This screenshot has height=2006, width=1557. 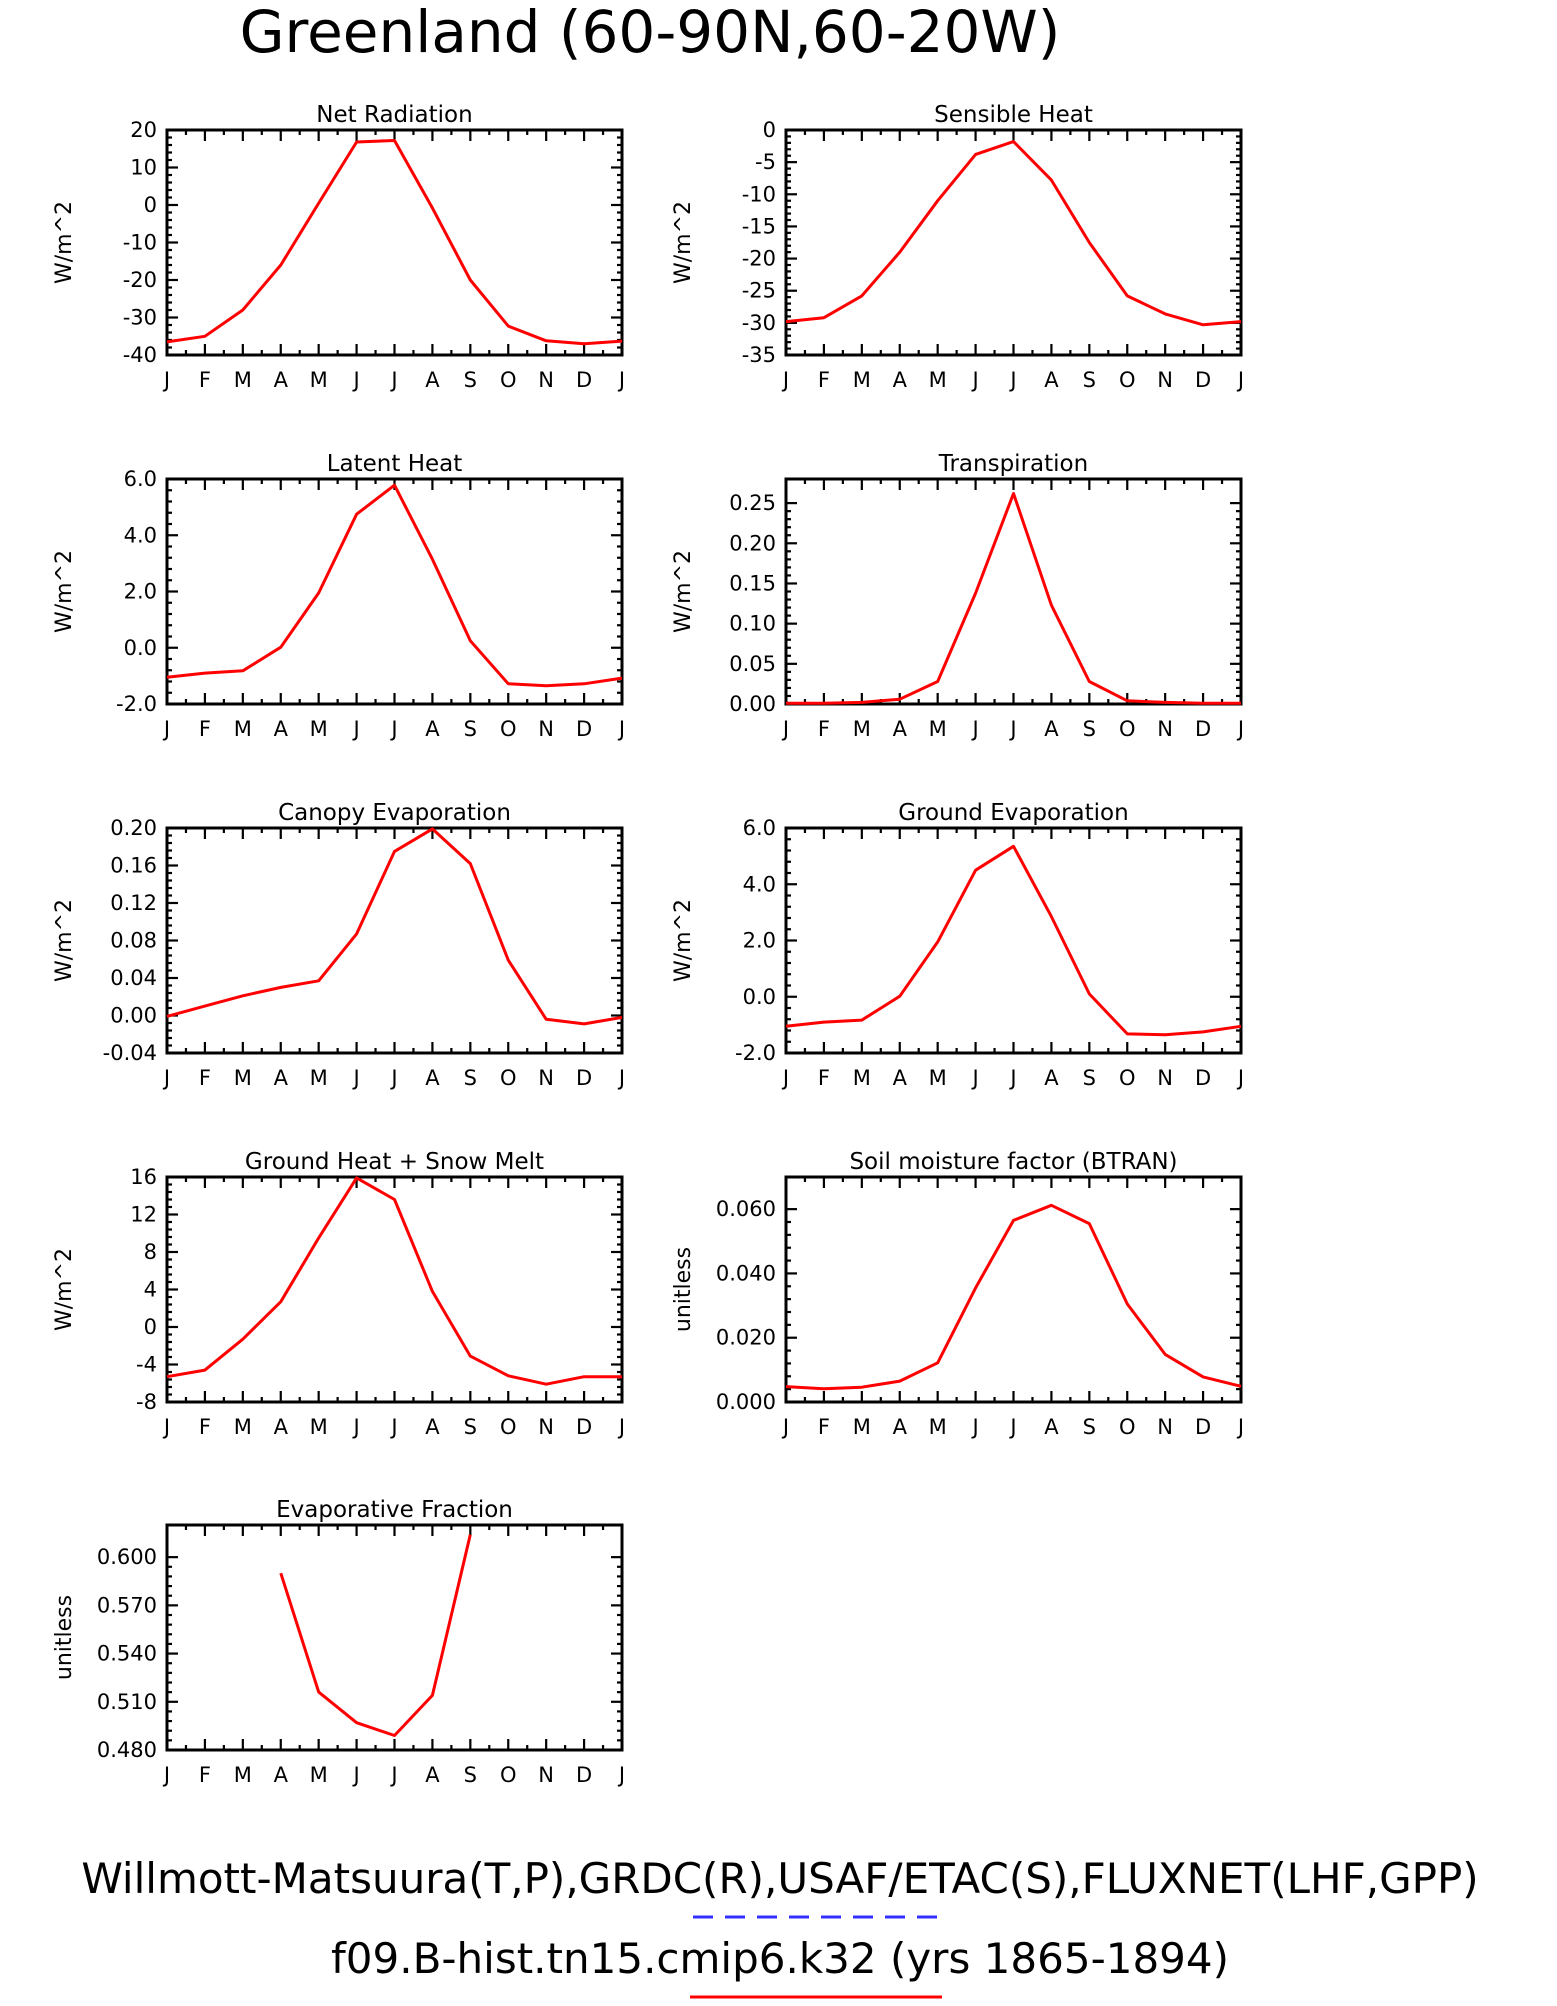 What do you see at coordinates (127, 1654) in the screenshot?
I see `y-tick-label: 0.540` at bounding box center [127, 1654].